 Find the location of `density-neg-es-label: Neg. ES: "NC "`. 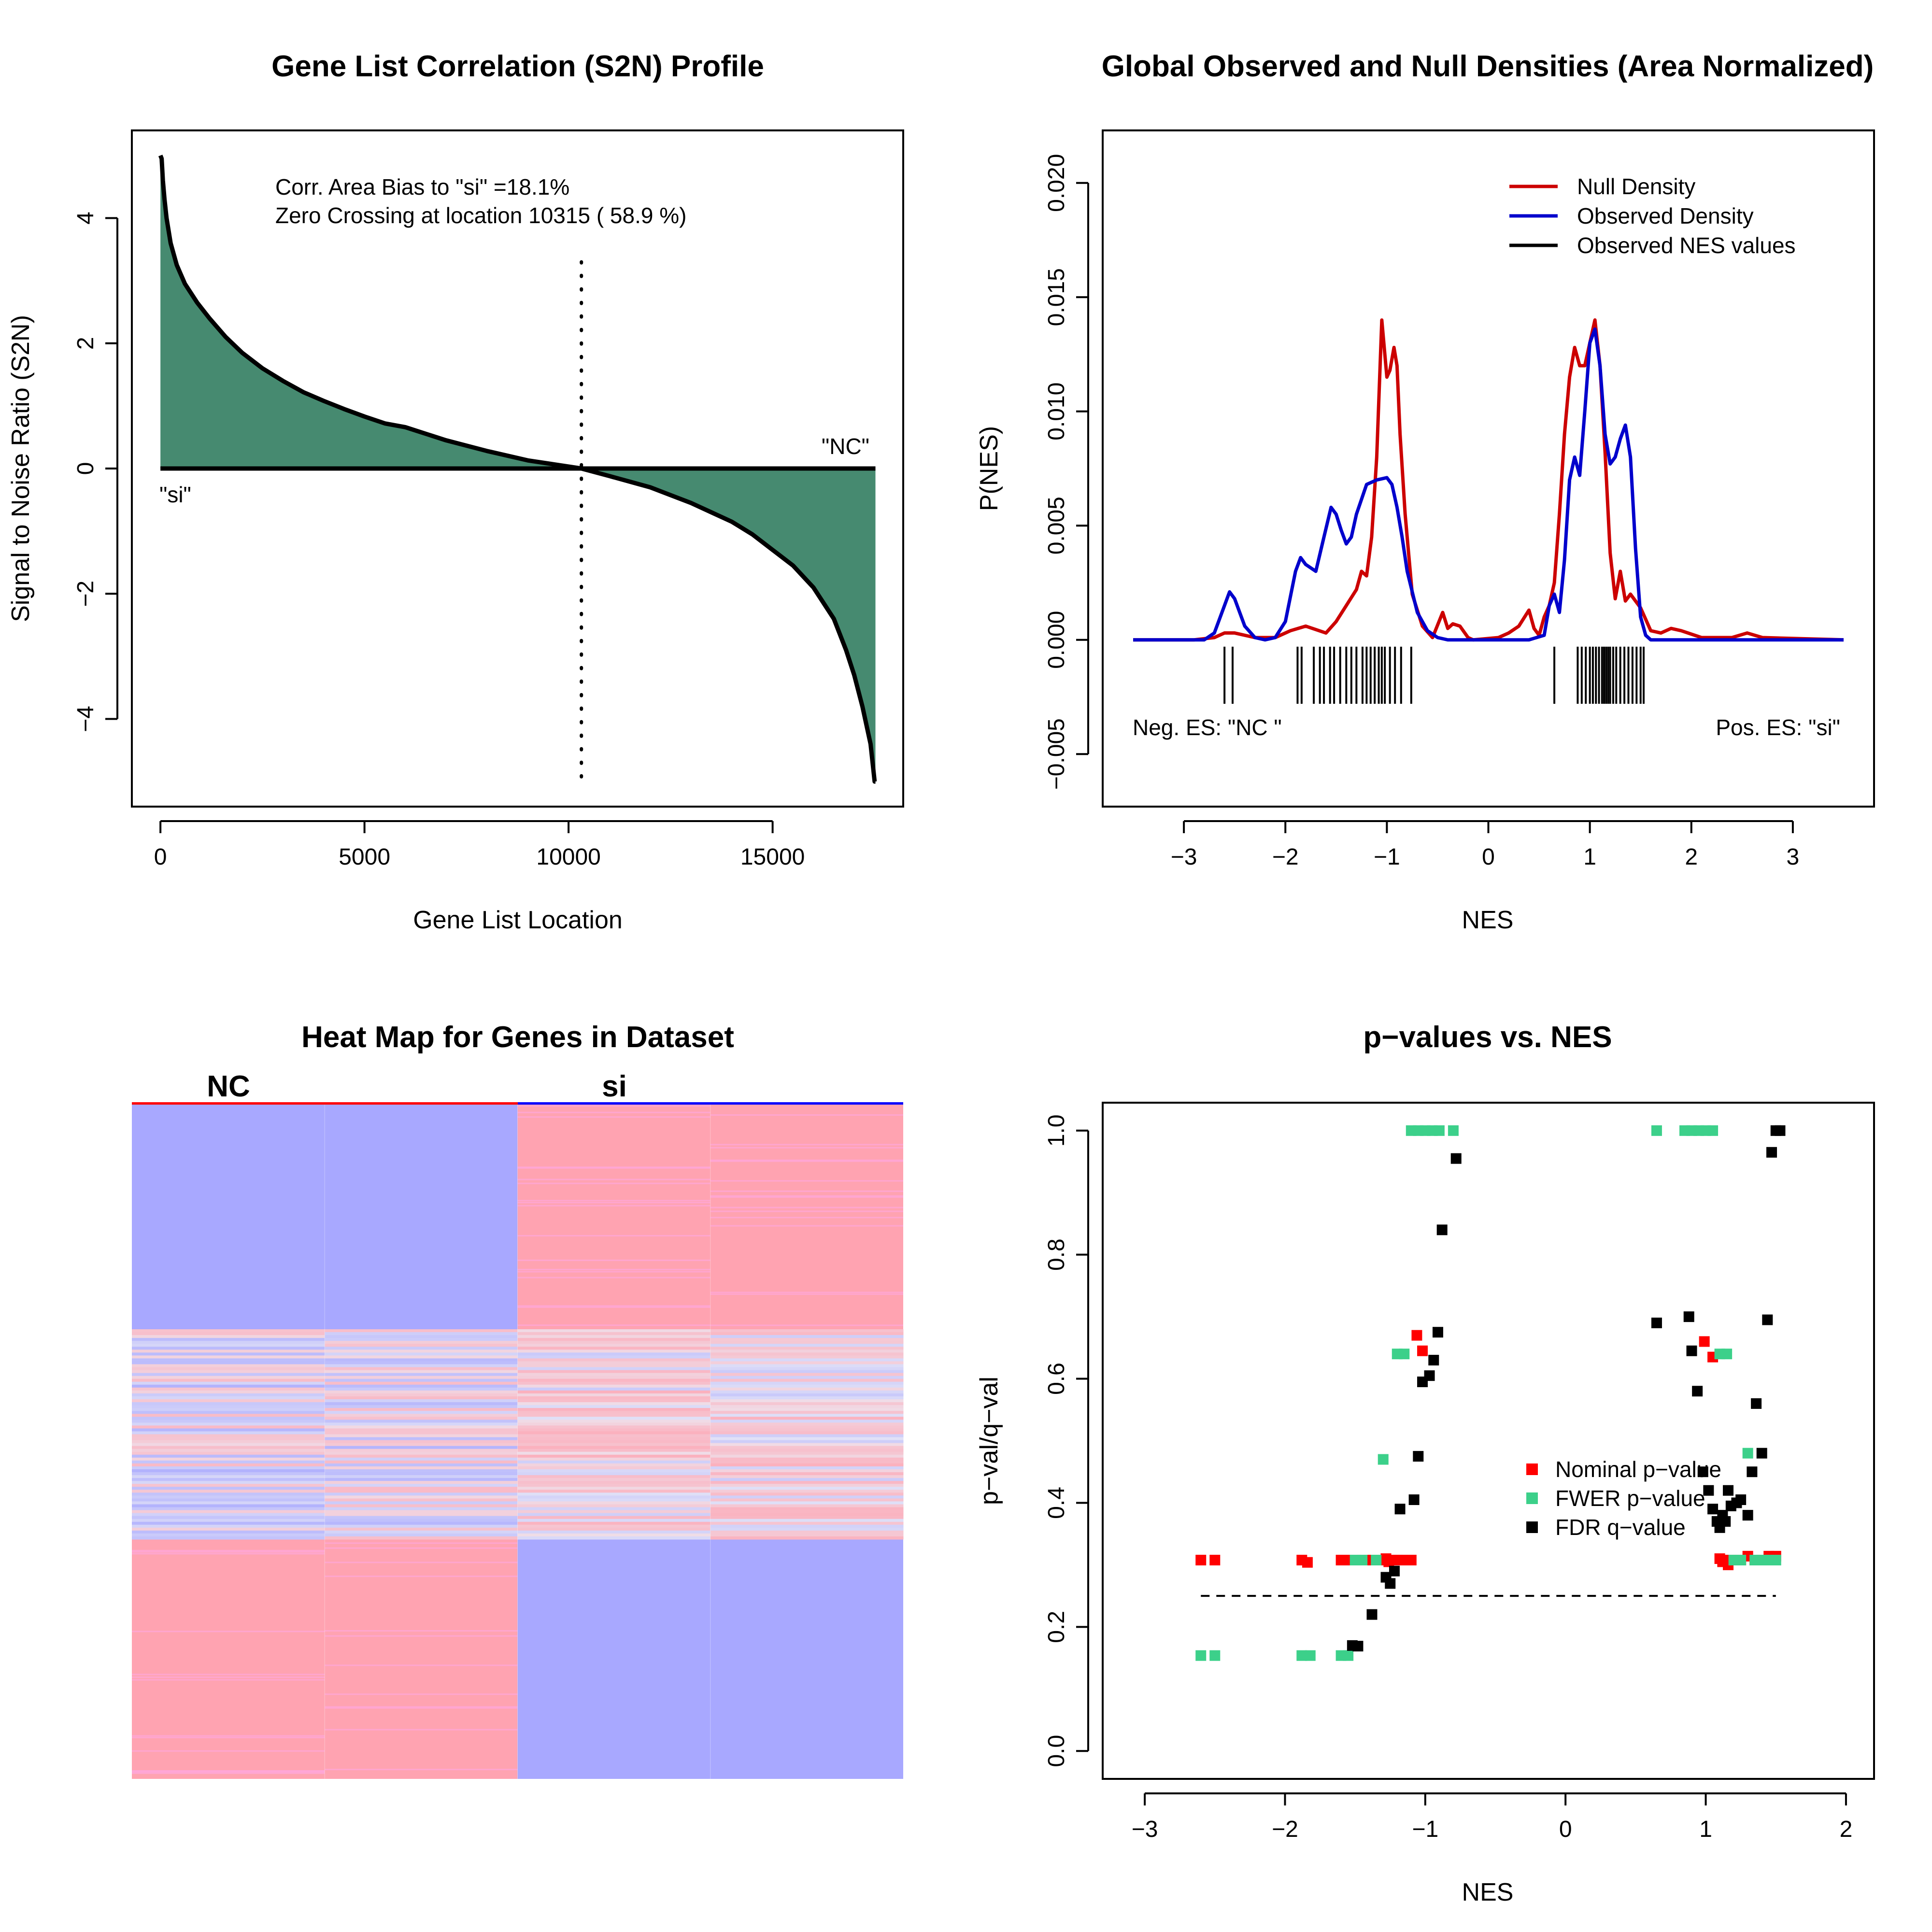

density-neg-es-label: Neg. ES: "NC " is located at coordinates (1207, 727).